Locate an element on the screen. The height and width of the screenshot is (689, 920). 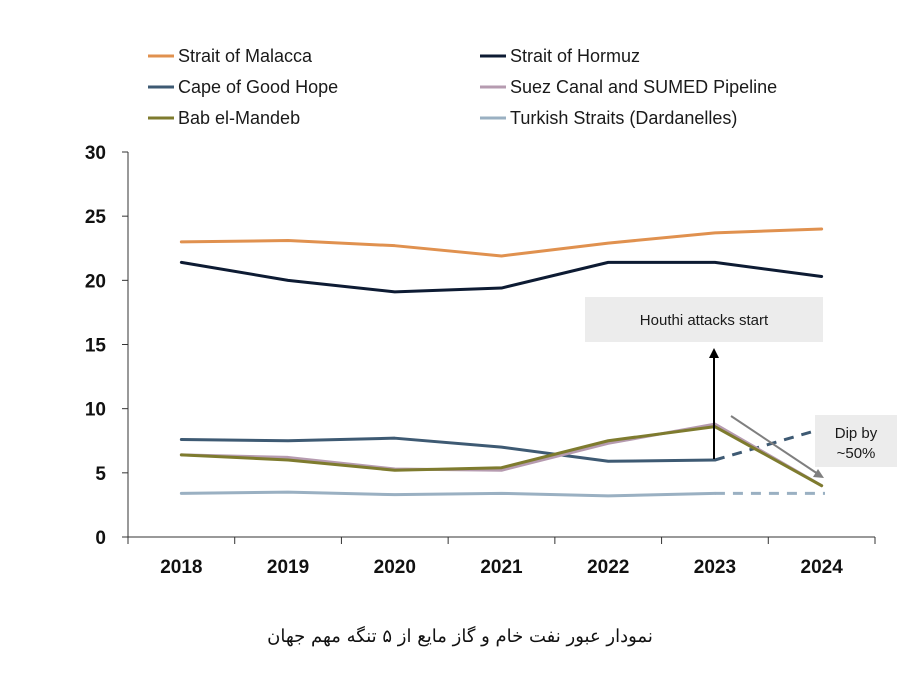
legend-label-cape-of-good-hope: Cape of Good Hope is located at coordinates (258, 87).